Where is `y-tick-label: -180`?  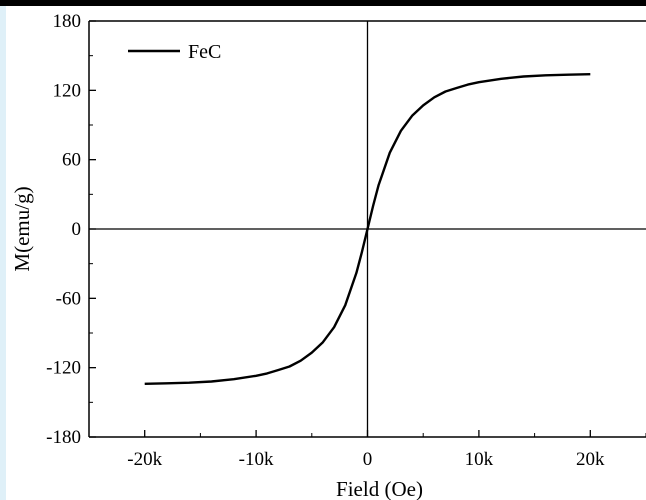
y-tick-label: -180 is located at coordinates (63, 437).